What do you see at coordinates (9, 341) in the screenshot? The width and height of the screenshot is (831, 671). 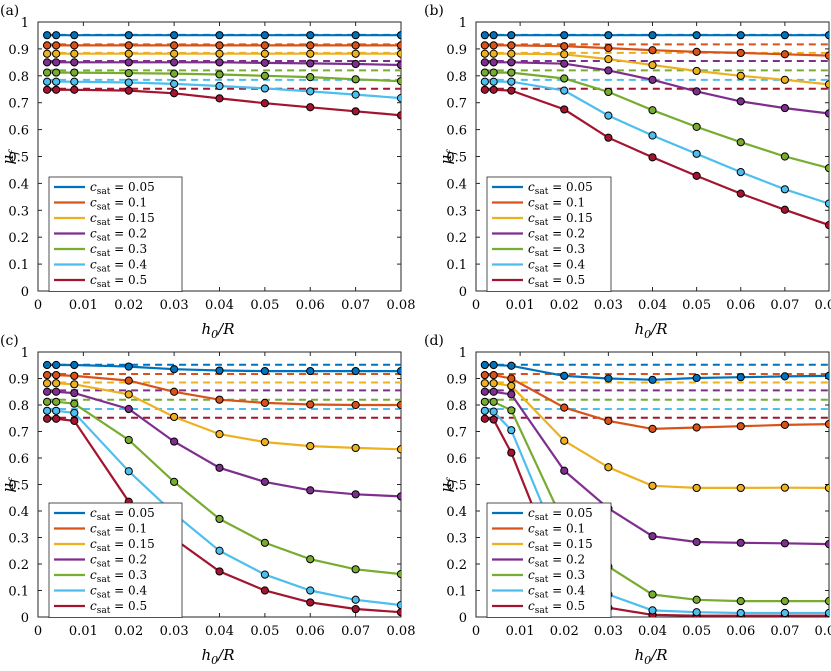 I see `panel-label: (c)` at bounding box center [9, 341].